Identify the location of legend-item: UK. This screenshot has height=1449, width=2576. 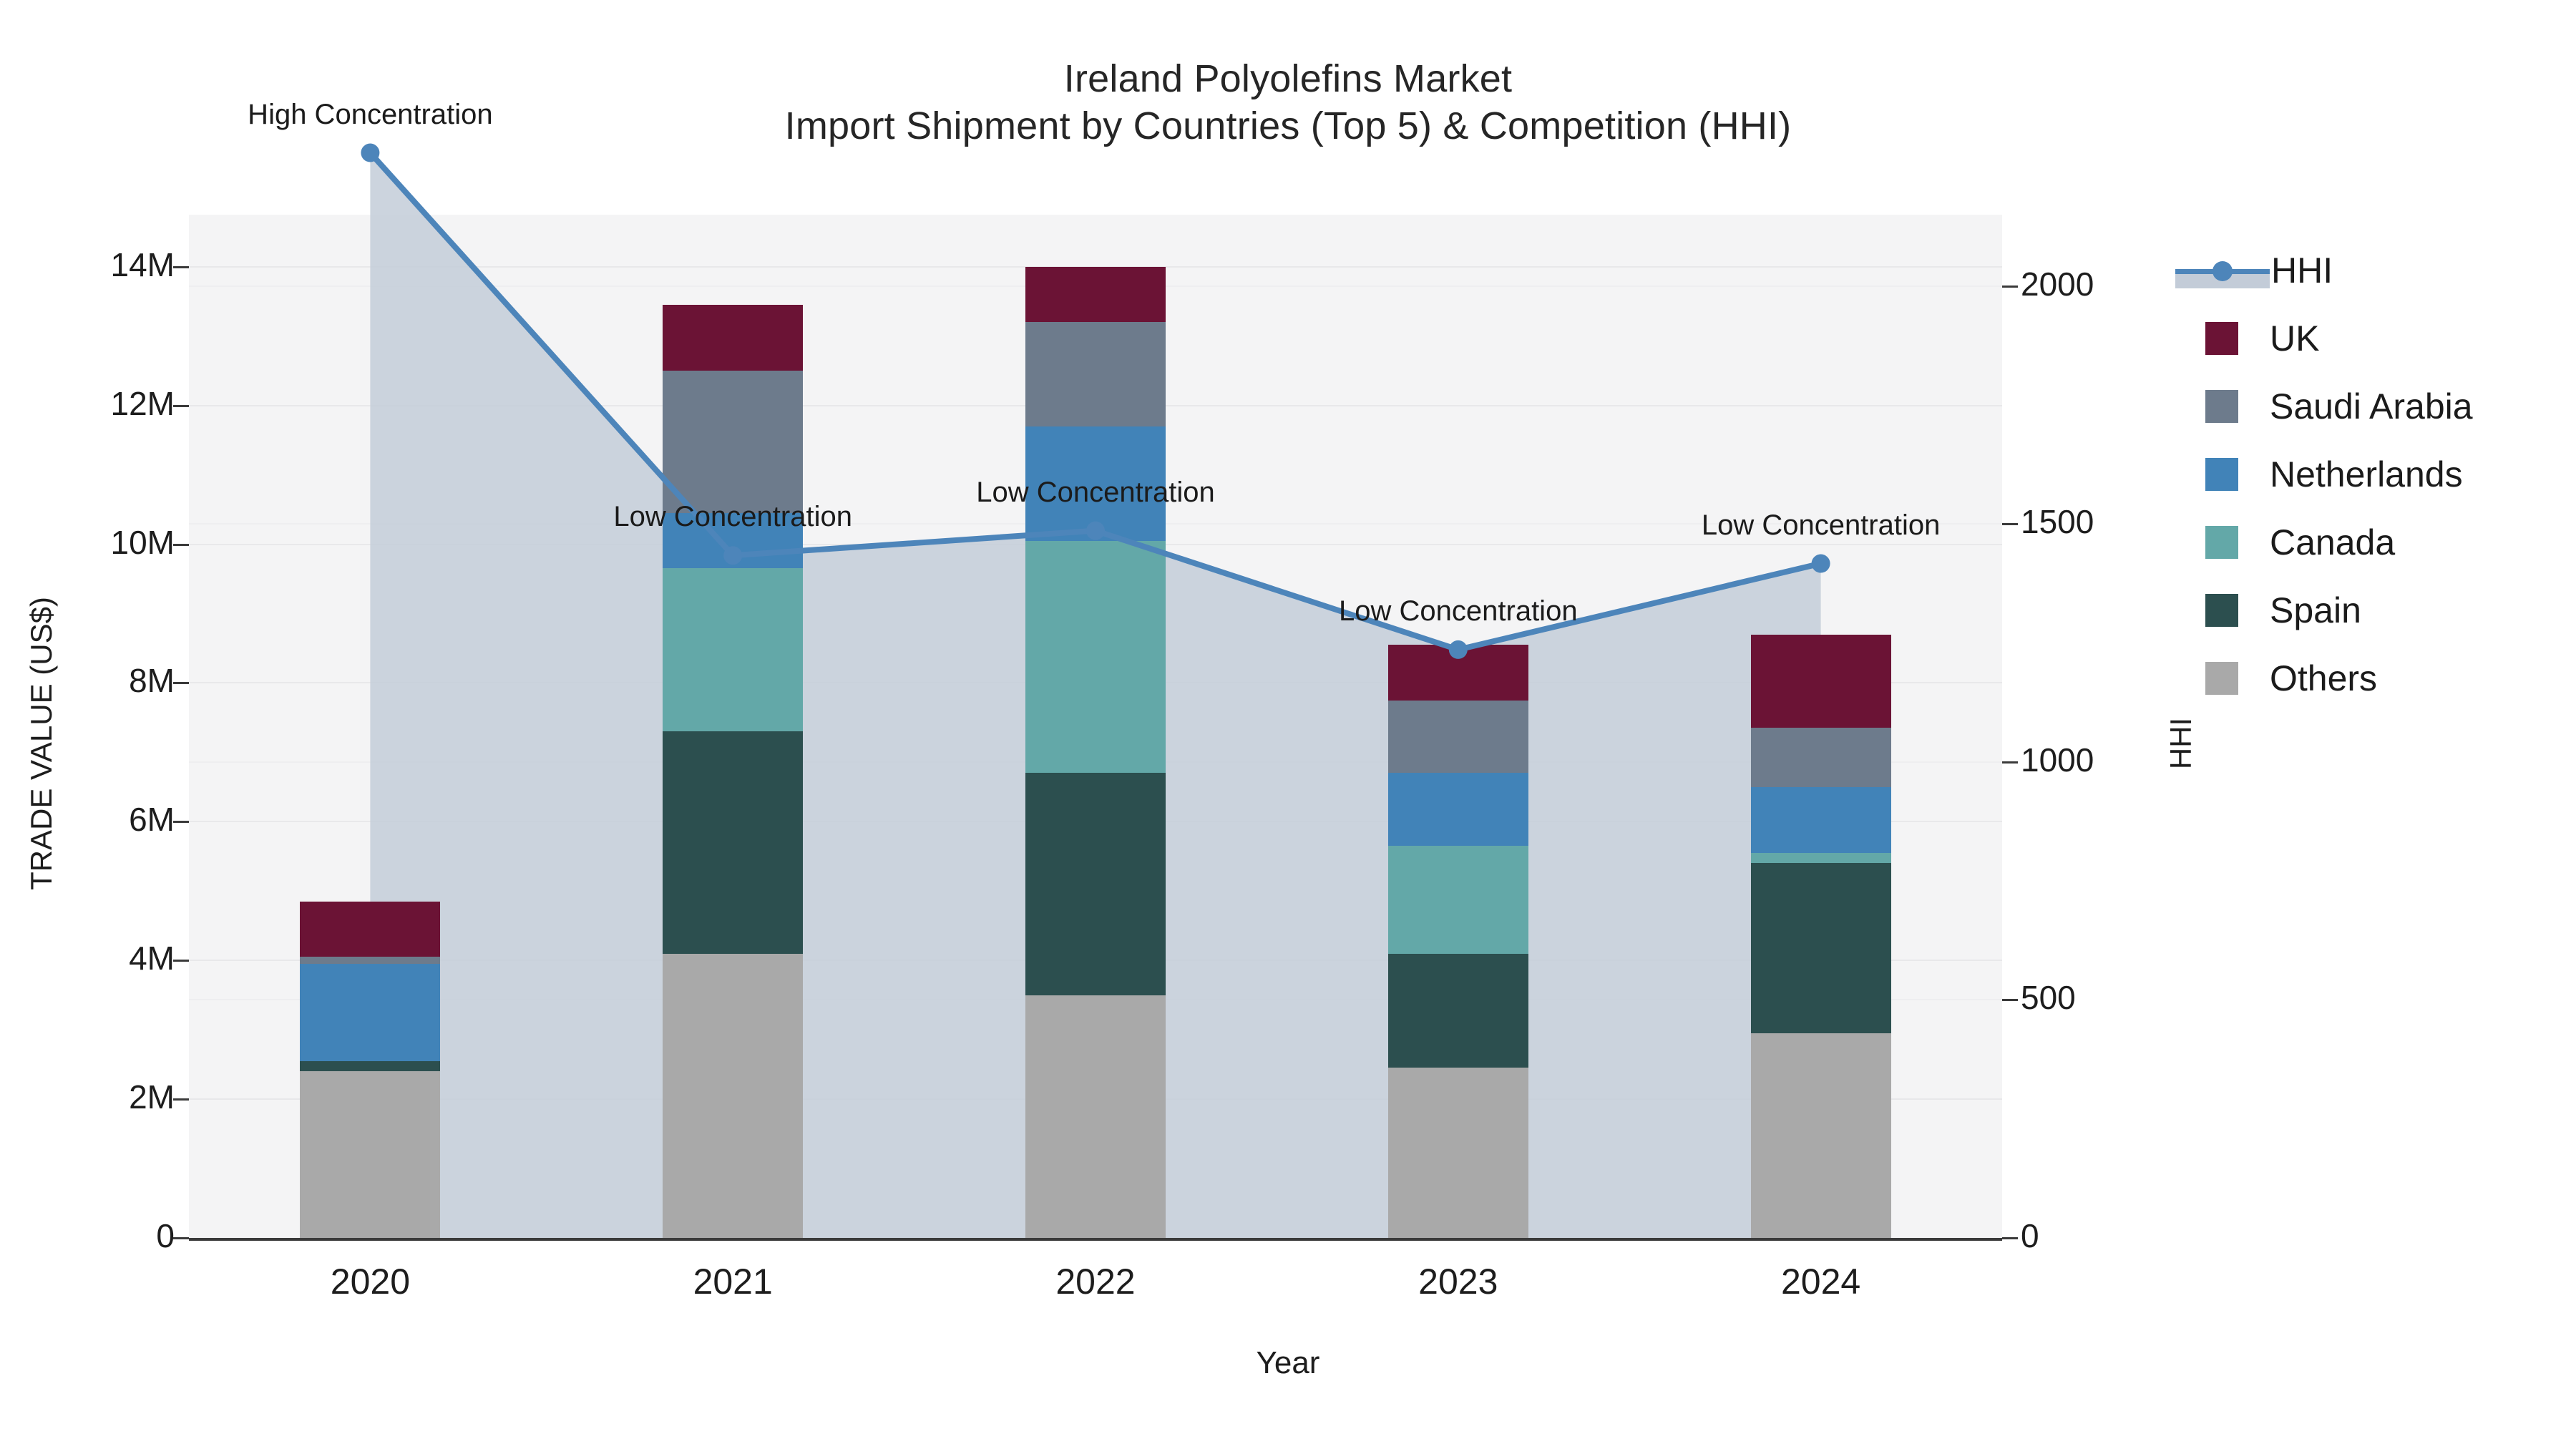
(2375, 338).